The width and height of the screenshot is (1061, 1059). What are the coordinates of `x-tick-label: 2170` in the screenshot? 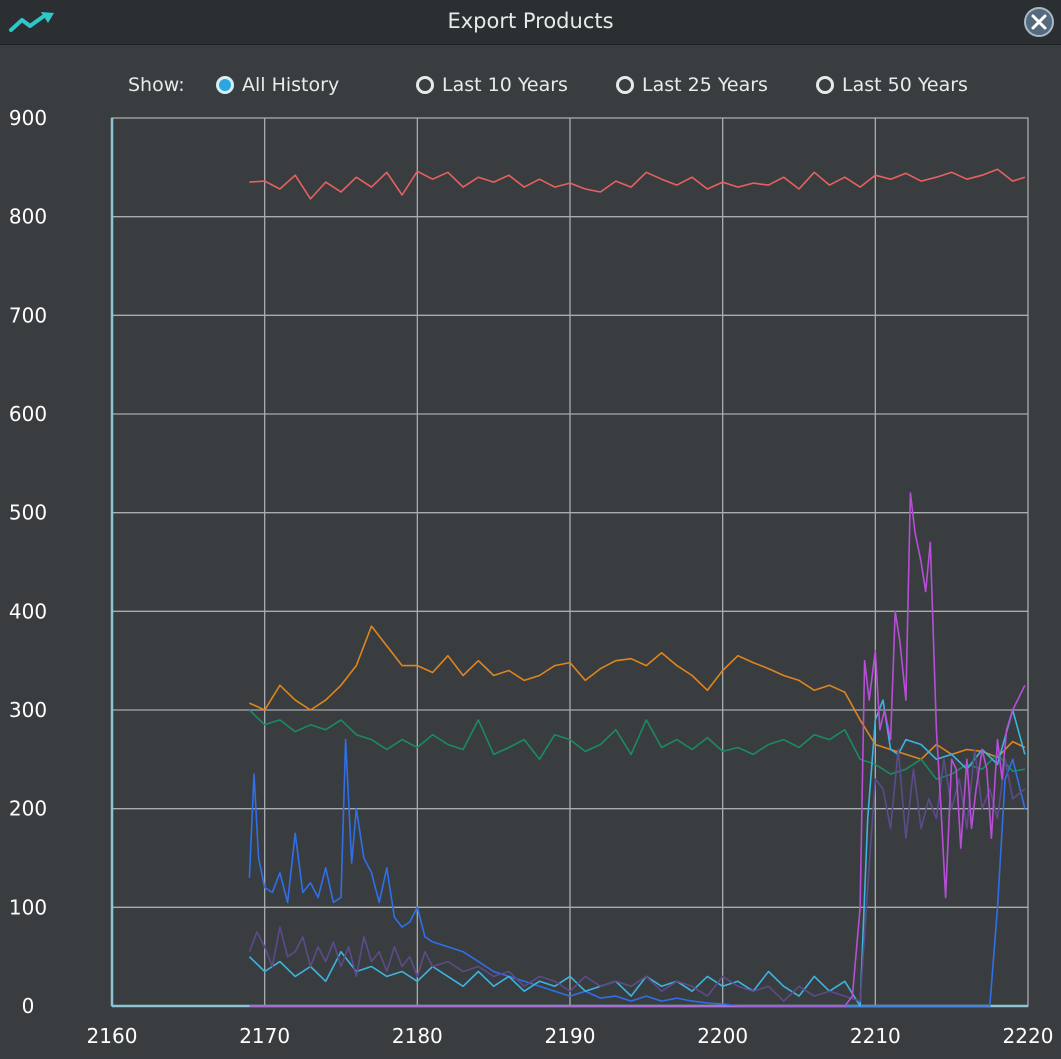 It's located at (264, 1036).